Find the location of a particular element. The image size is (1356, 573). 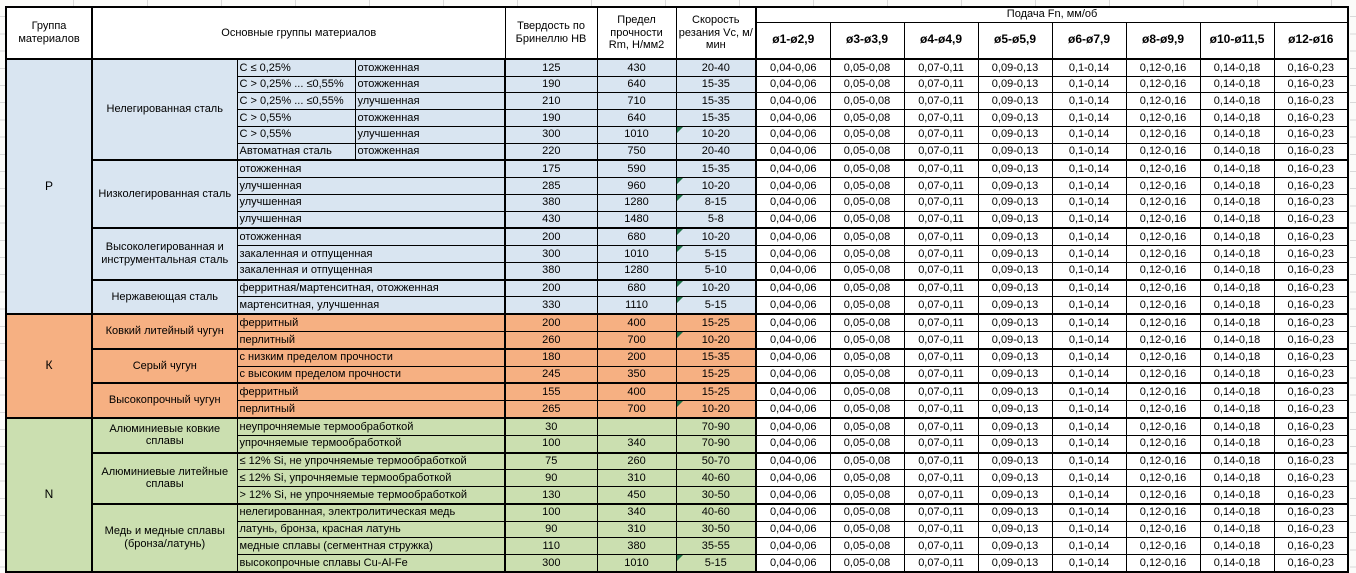

strength-cell: 400 is located at coordinates (636, 322).